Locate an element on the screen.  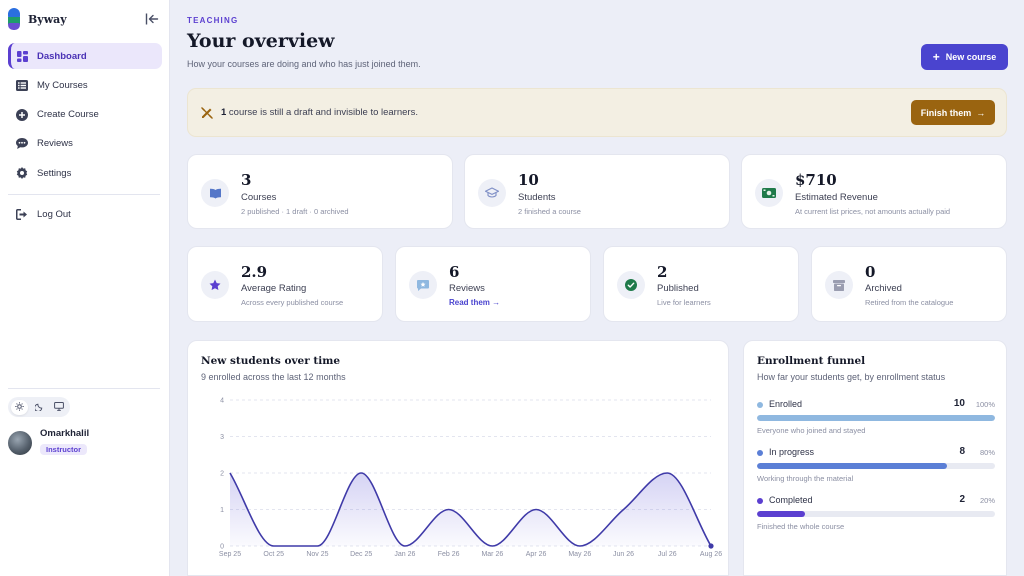
stat-value: 2.9 is located at coordinates (254, 272).